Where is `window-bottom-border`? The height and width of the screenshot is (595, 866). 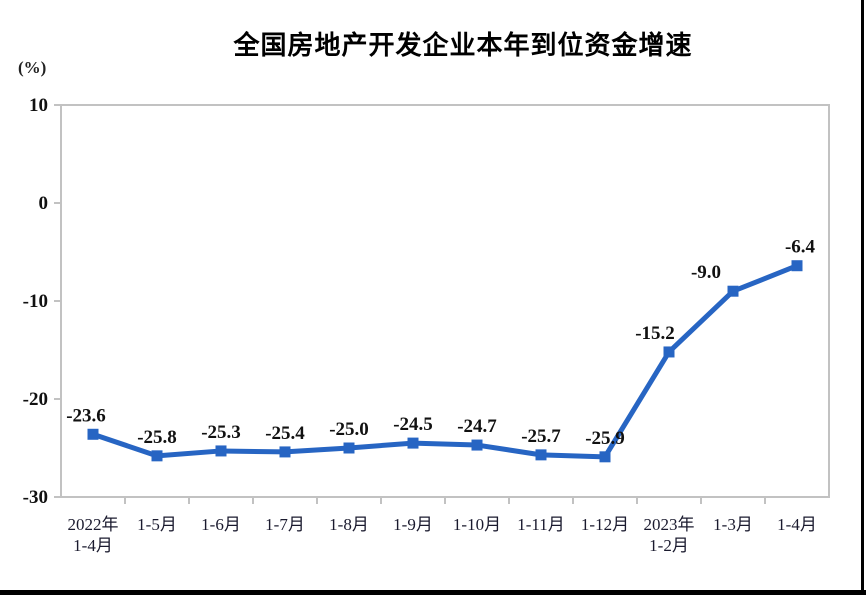
window-bottom-border is located at coordinates (433, 592).